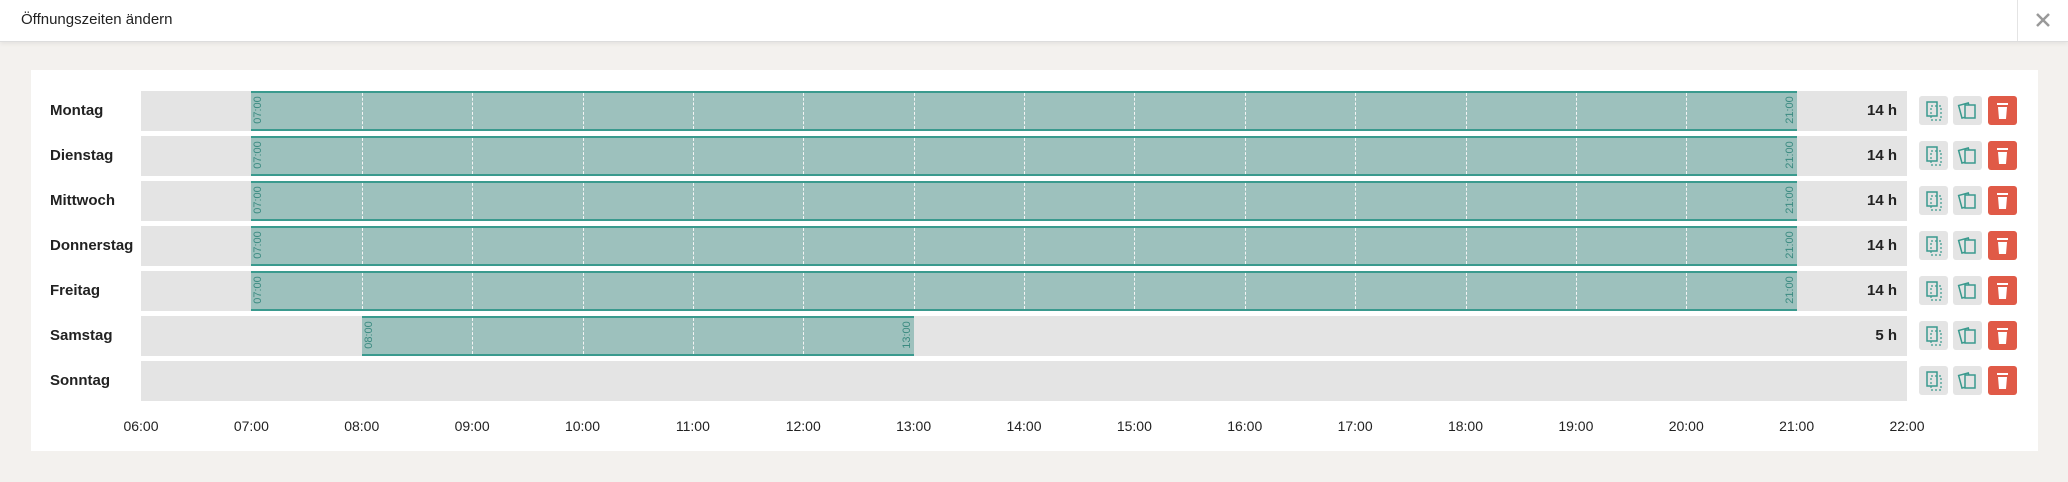 The width and height of the screenshot is (2068, 482). What do you see at coordinates (637, 336) in the screenshot?
I see `opening-bar` at bounding box center [637, 336].